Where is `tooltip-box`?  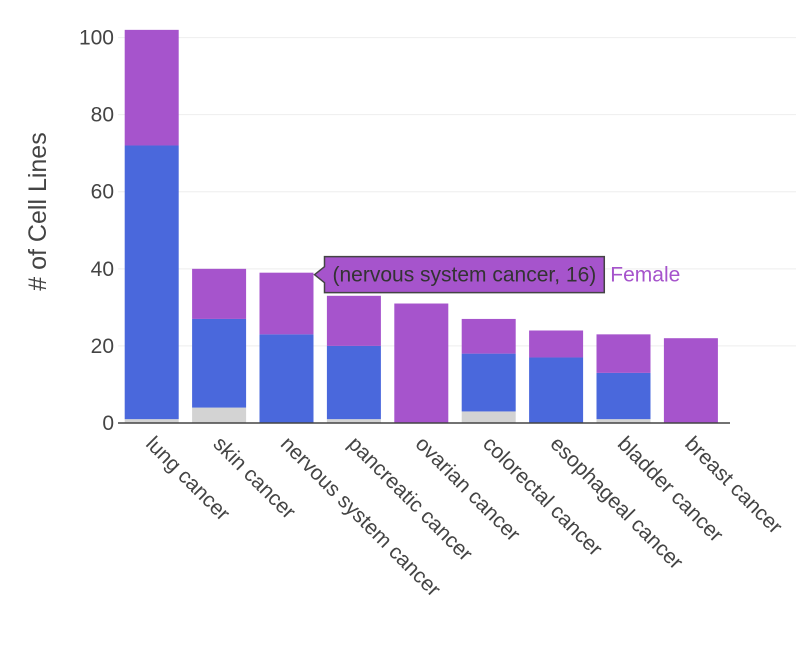 tooltip-box is located at coordinates (459, 274).